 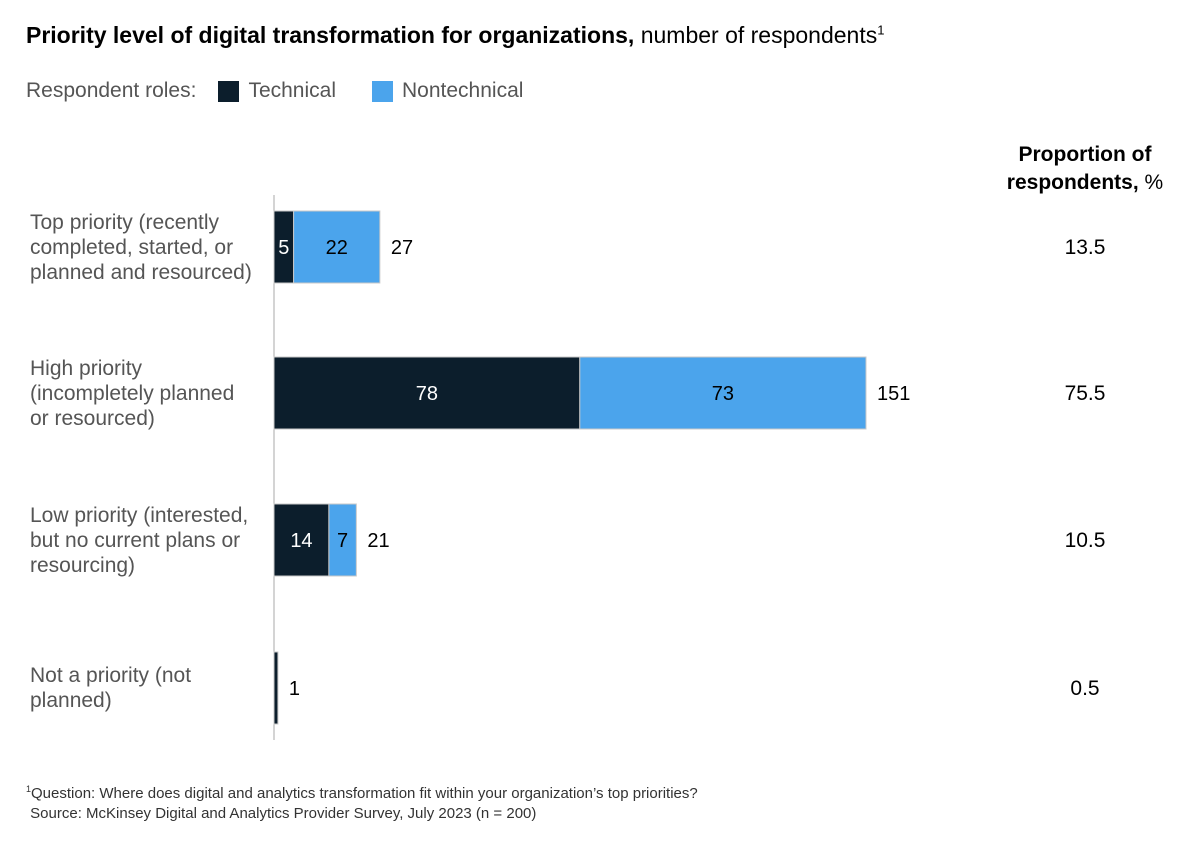 I want to click on data-label-technical-1: 78, so click(x=427, y=394).